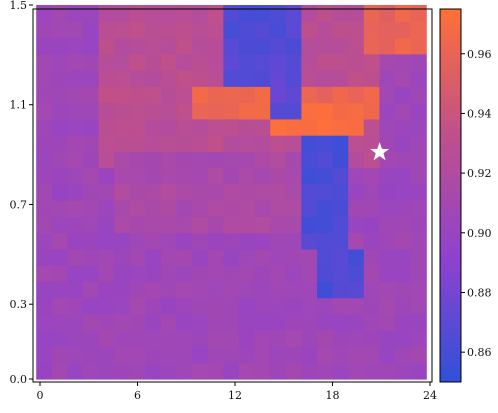  What do you see at coordinates (479, 113) in the screenshot?
I see `colorbar-tick-label: 0.94` at bounding box center [479, 113].